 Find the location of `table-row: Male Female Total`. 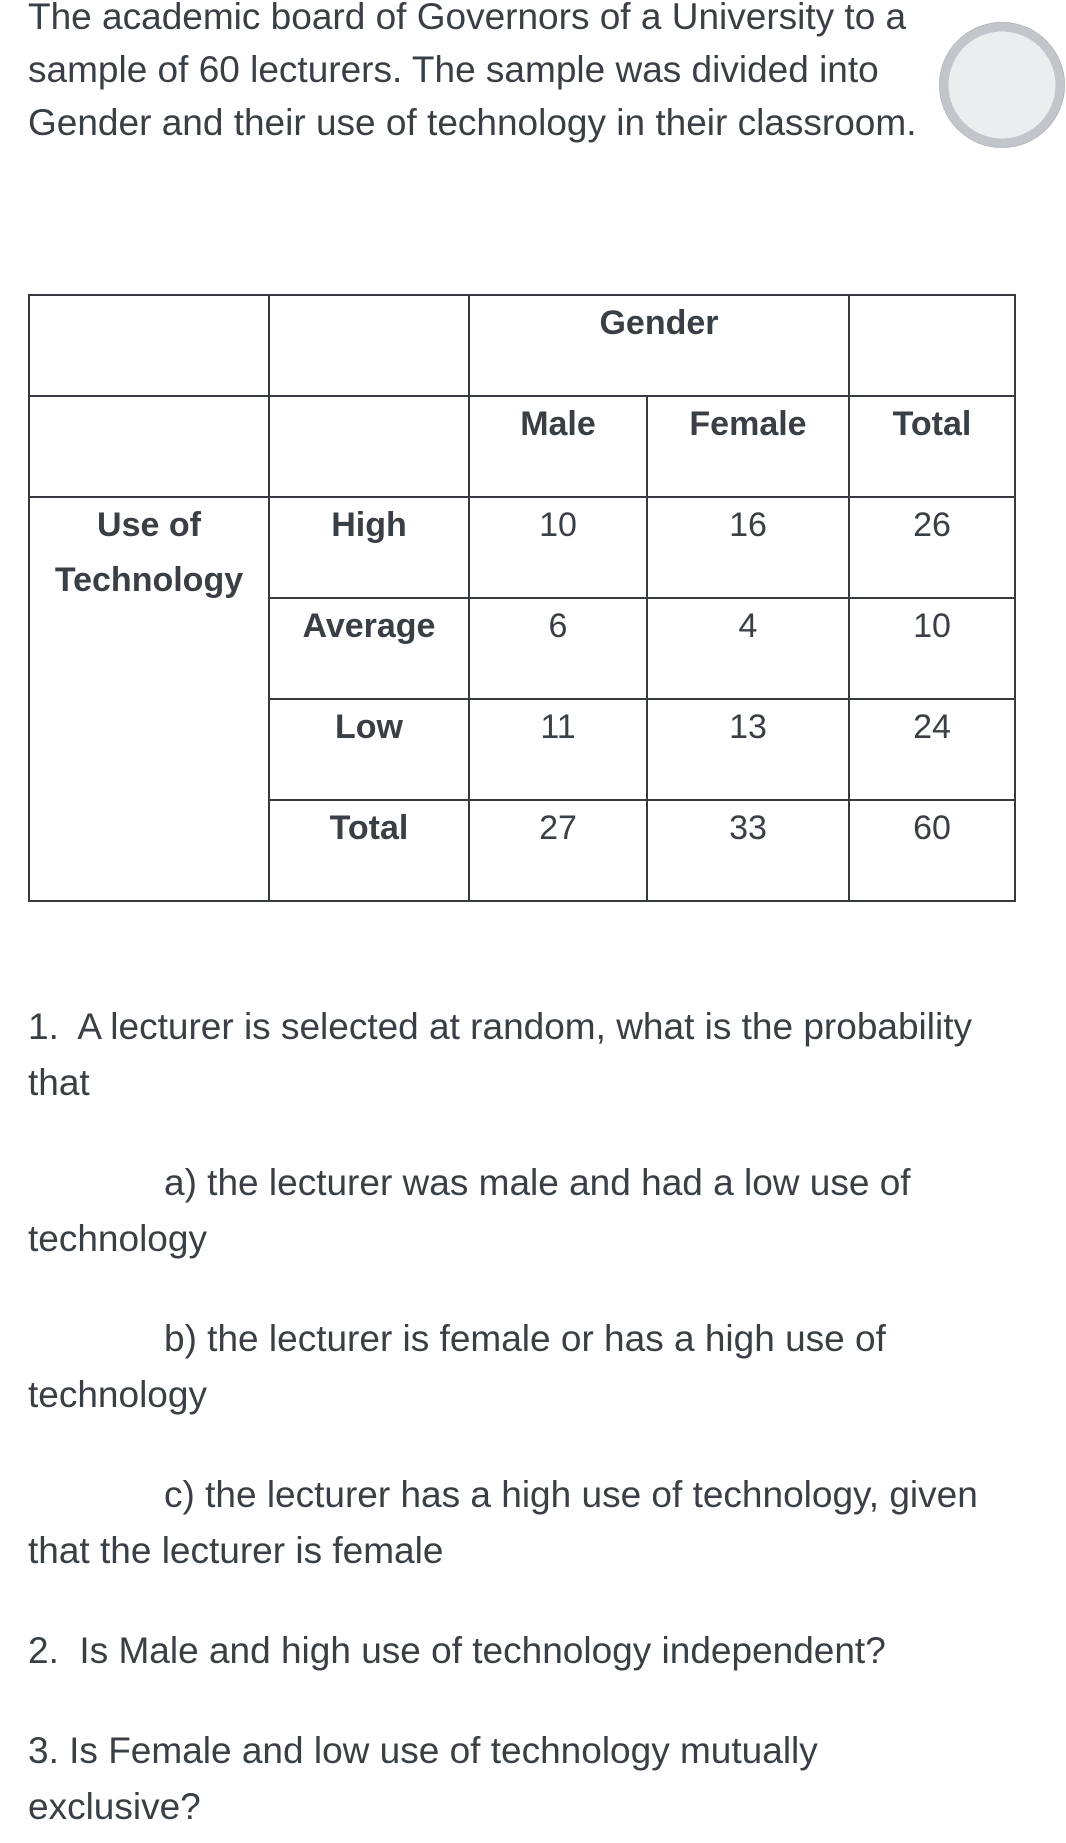

table-row: Male Female Total is located at coordinates (522, 446).